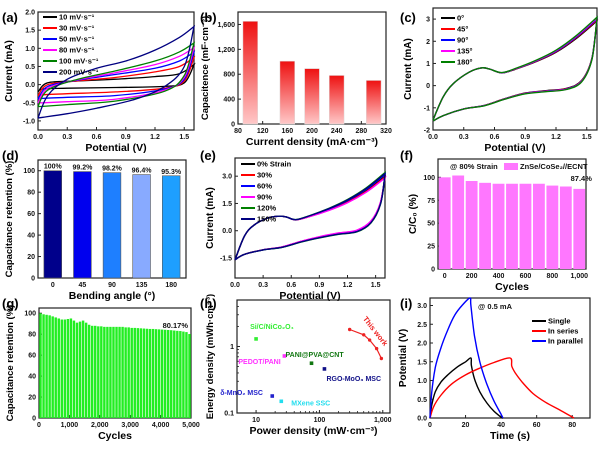  What do you see at coordinates (238, 131) in the screenshot?
I see `x-tick-label: 80` at bounding box center [238, 131].